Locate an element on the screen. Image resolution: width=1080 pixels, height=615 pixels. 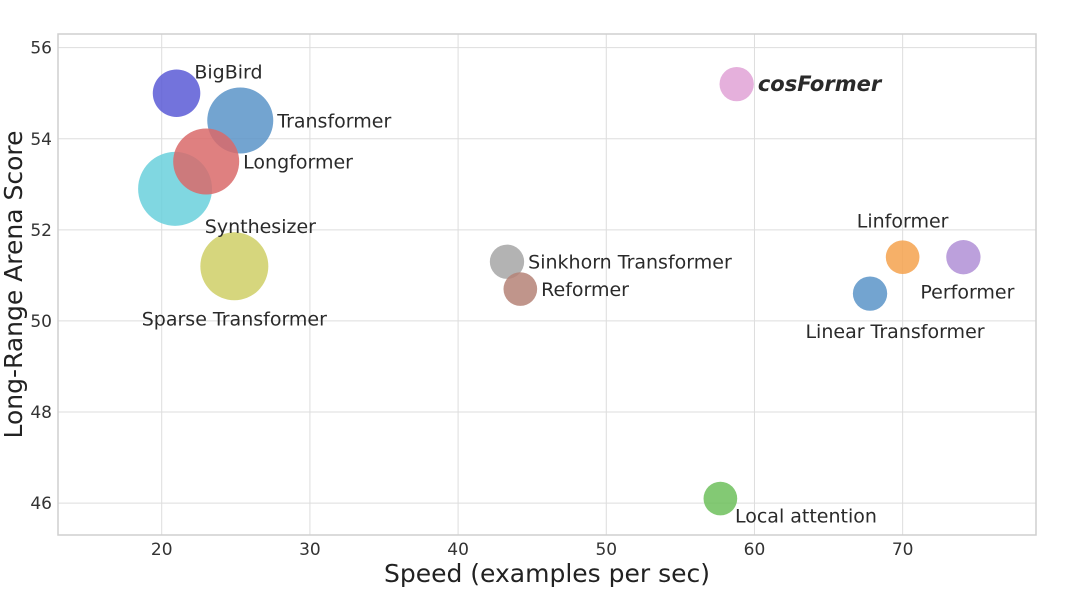
x-tick-label: 70 is located at coordinates (903, 550).